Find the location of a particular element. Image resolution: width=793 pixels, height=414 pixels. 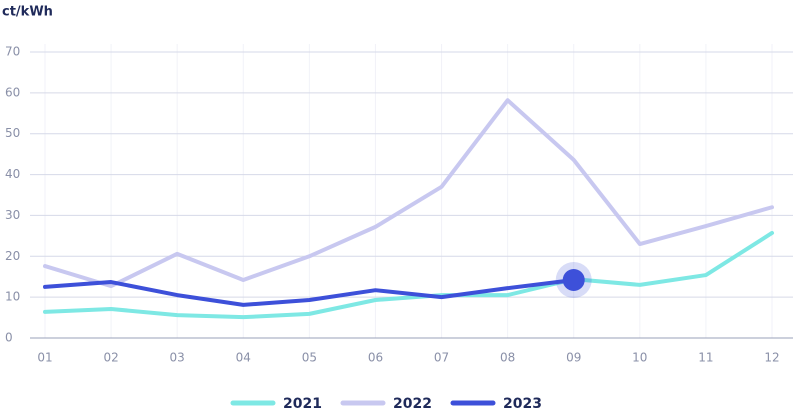

x-tick-label: 01 is located at coordinates (44, 358).